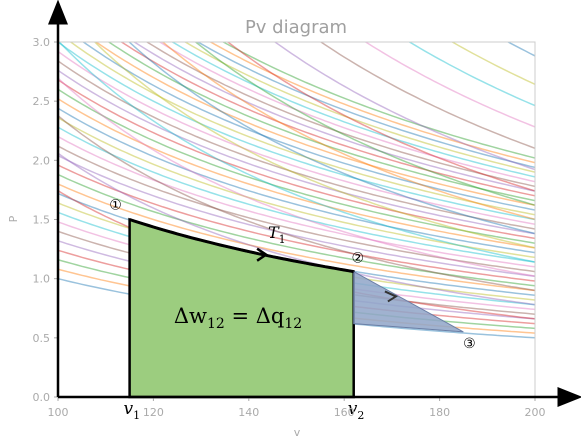 The height and width of the screenshot is (448, 581). I want to click on y-tick-label: 3.0, so click(42, 42).